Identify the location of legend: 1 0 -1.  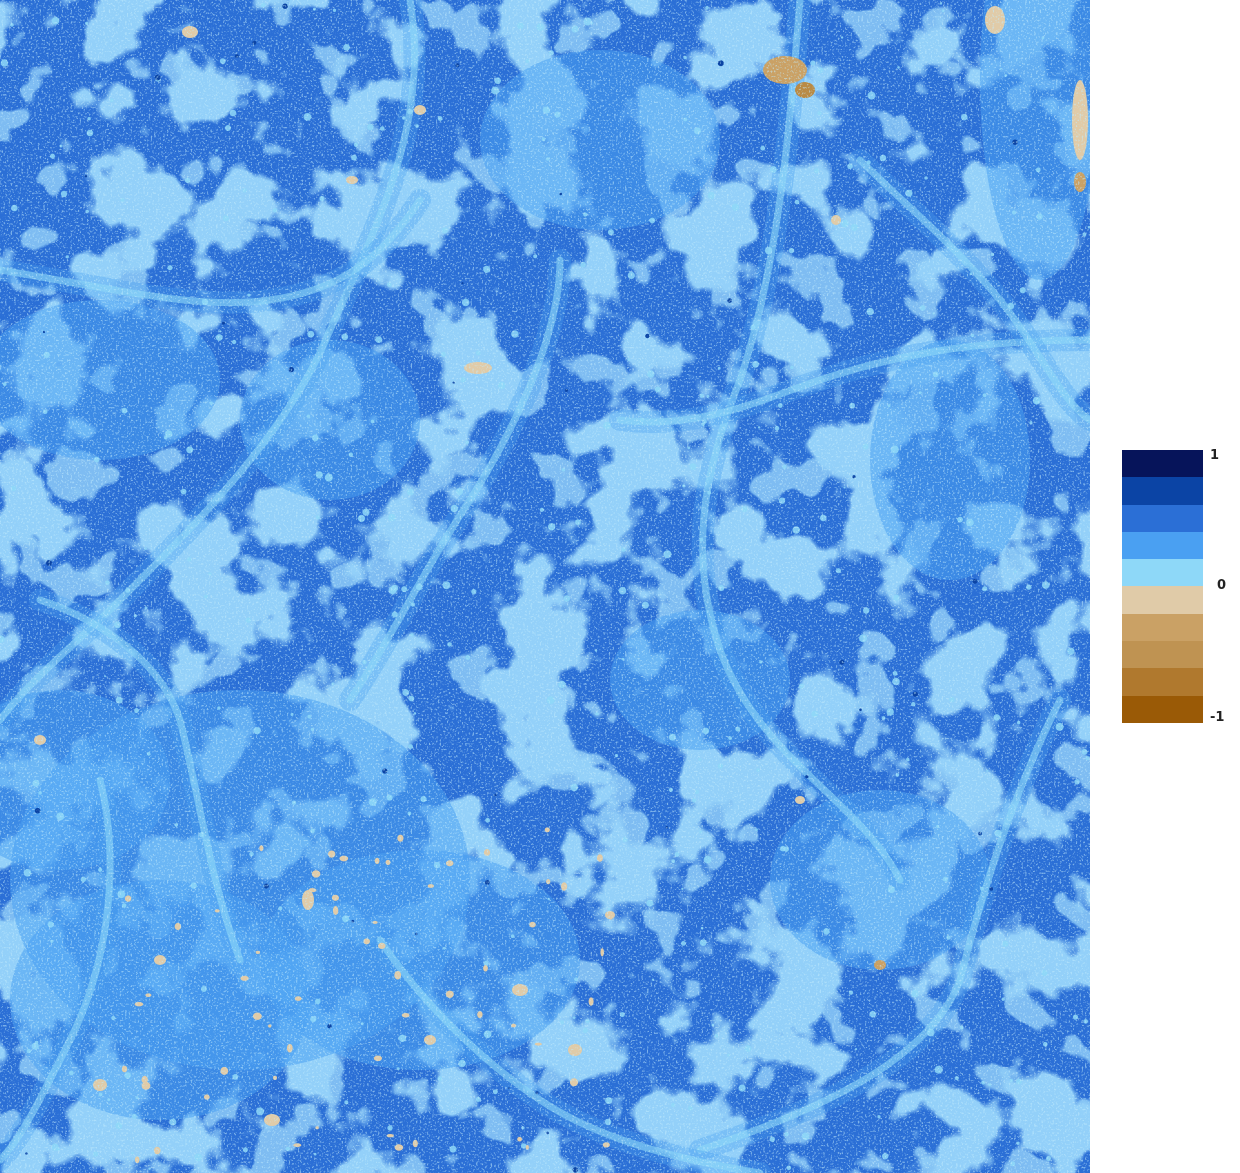
(1177, 586).